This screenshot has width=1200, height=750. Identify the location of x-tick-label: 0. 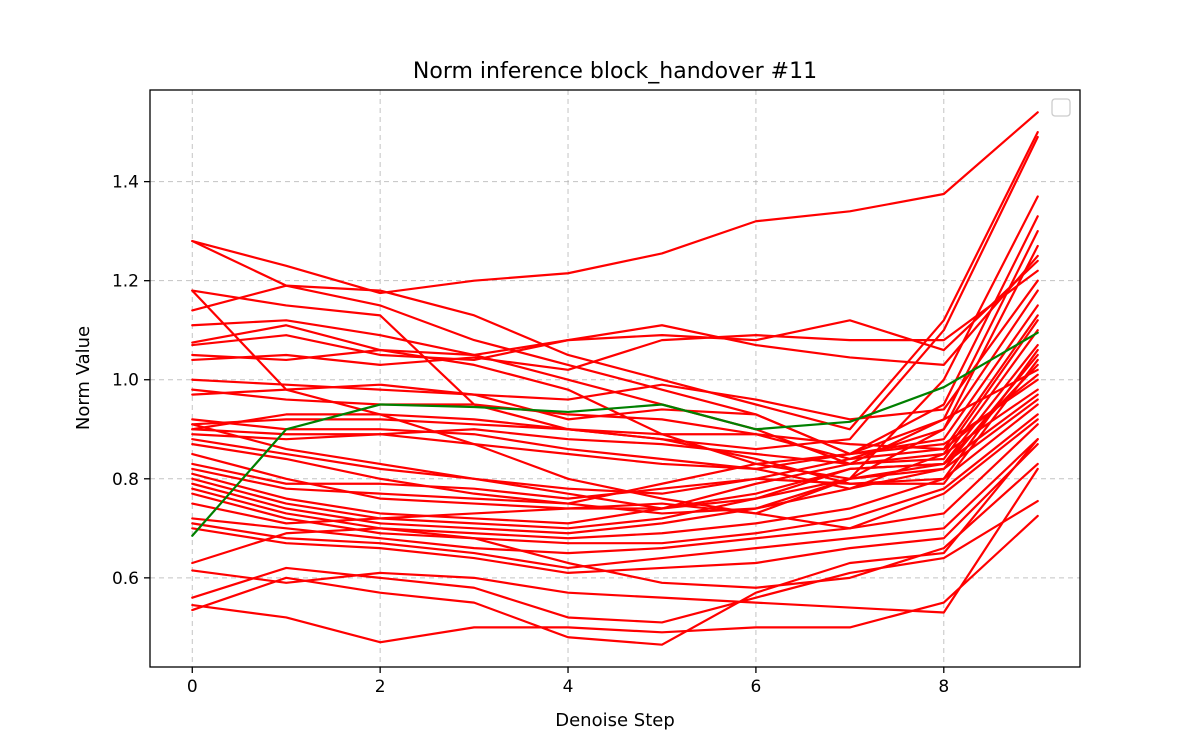
(192, 687).